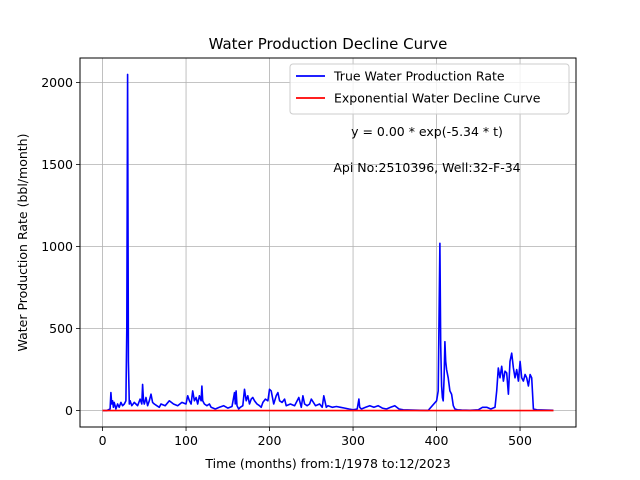 This screenshot has width=640, height=480. Describe the element at coordinates (69, 410) in the screenshot. I see `y-tick-label: 0` at that location.